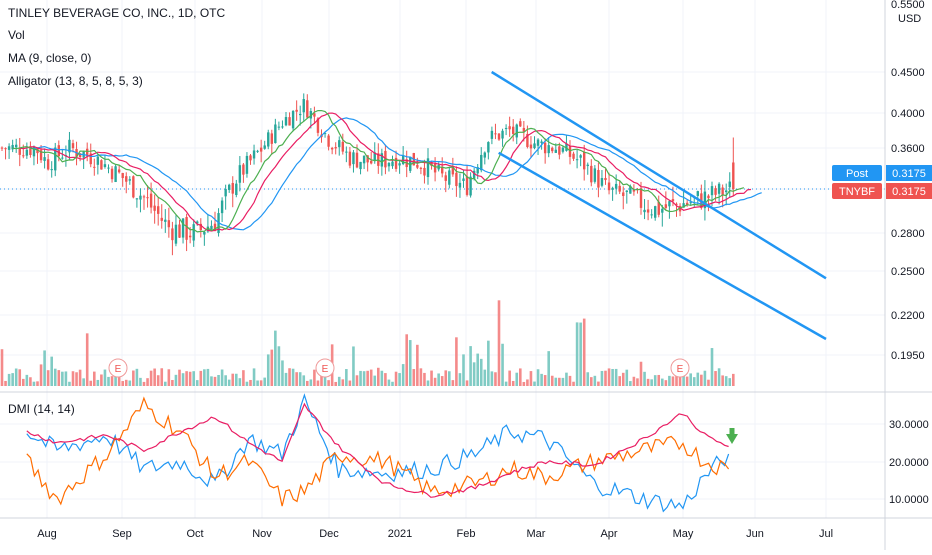  I want to click on symbol-title: TINLEY BEVERAGE CO, INC., 1D, OTC, so click(117, 13).